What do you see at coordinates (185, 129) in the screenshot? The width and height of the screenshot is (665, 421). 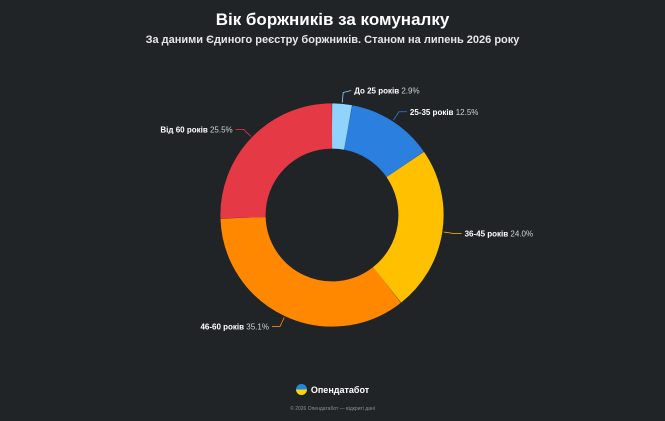 I see `slice-label: Від 60 років` at bounding box center [185, 129].